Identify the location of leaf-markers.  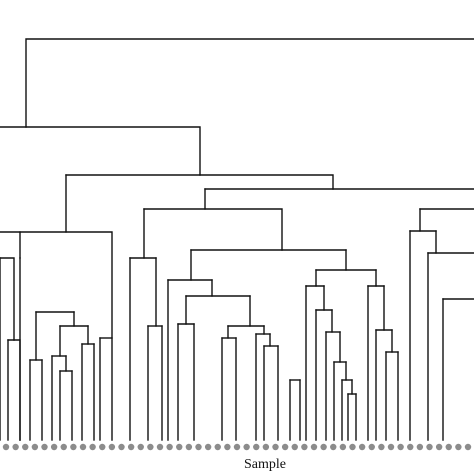
(237, 447).